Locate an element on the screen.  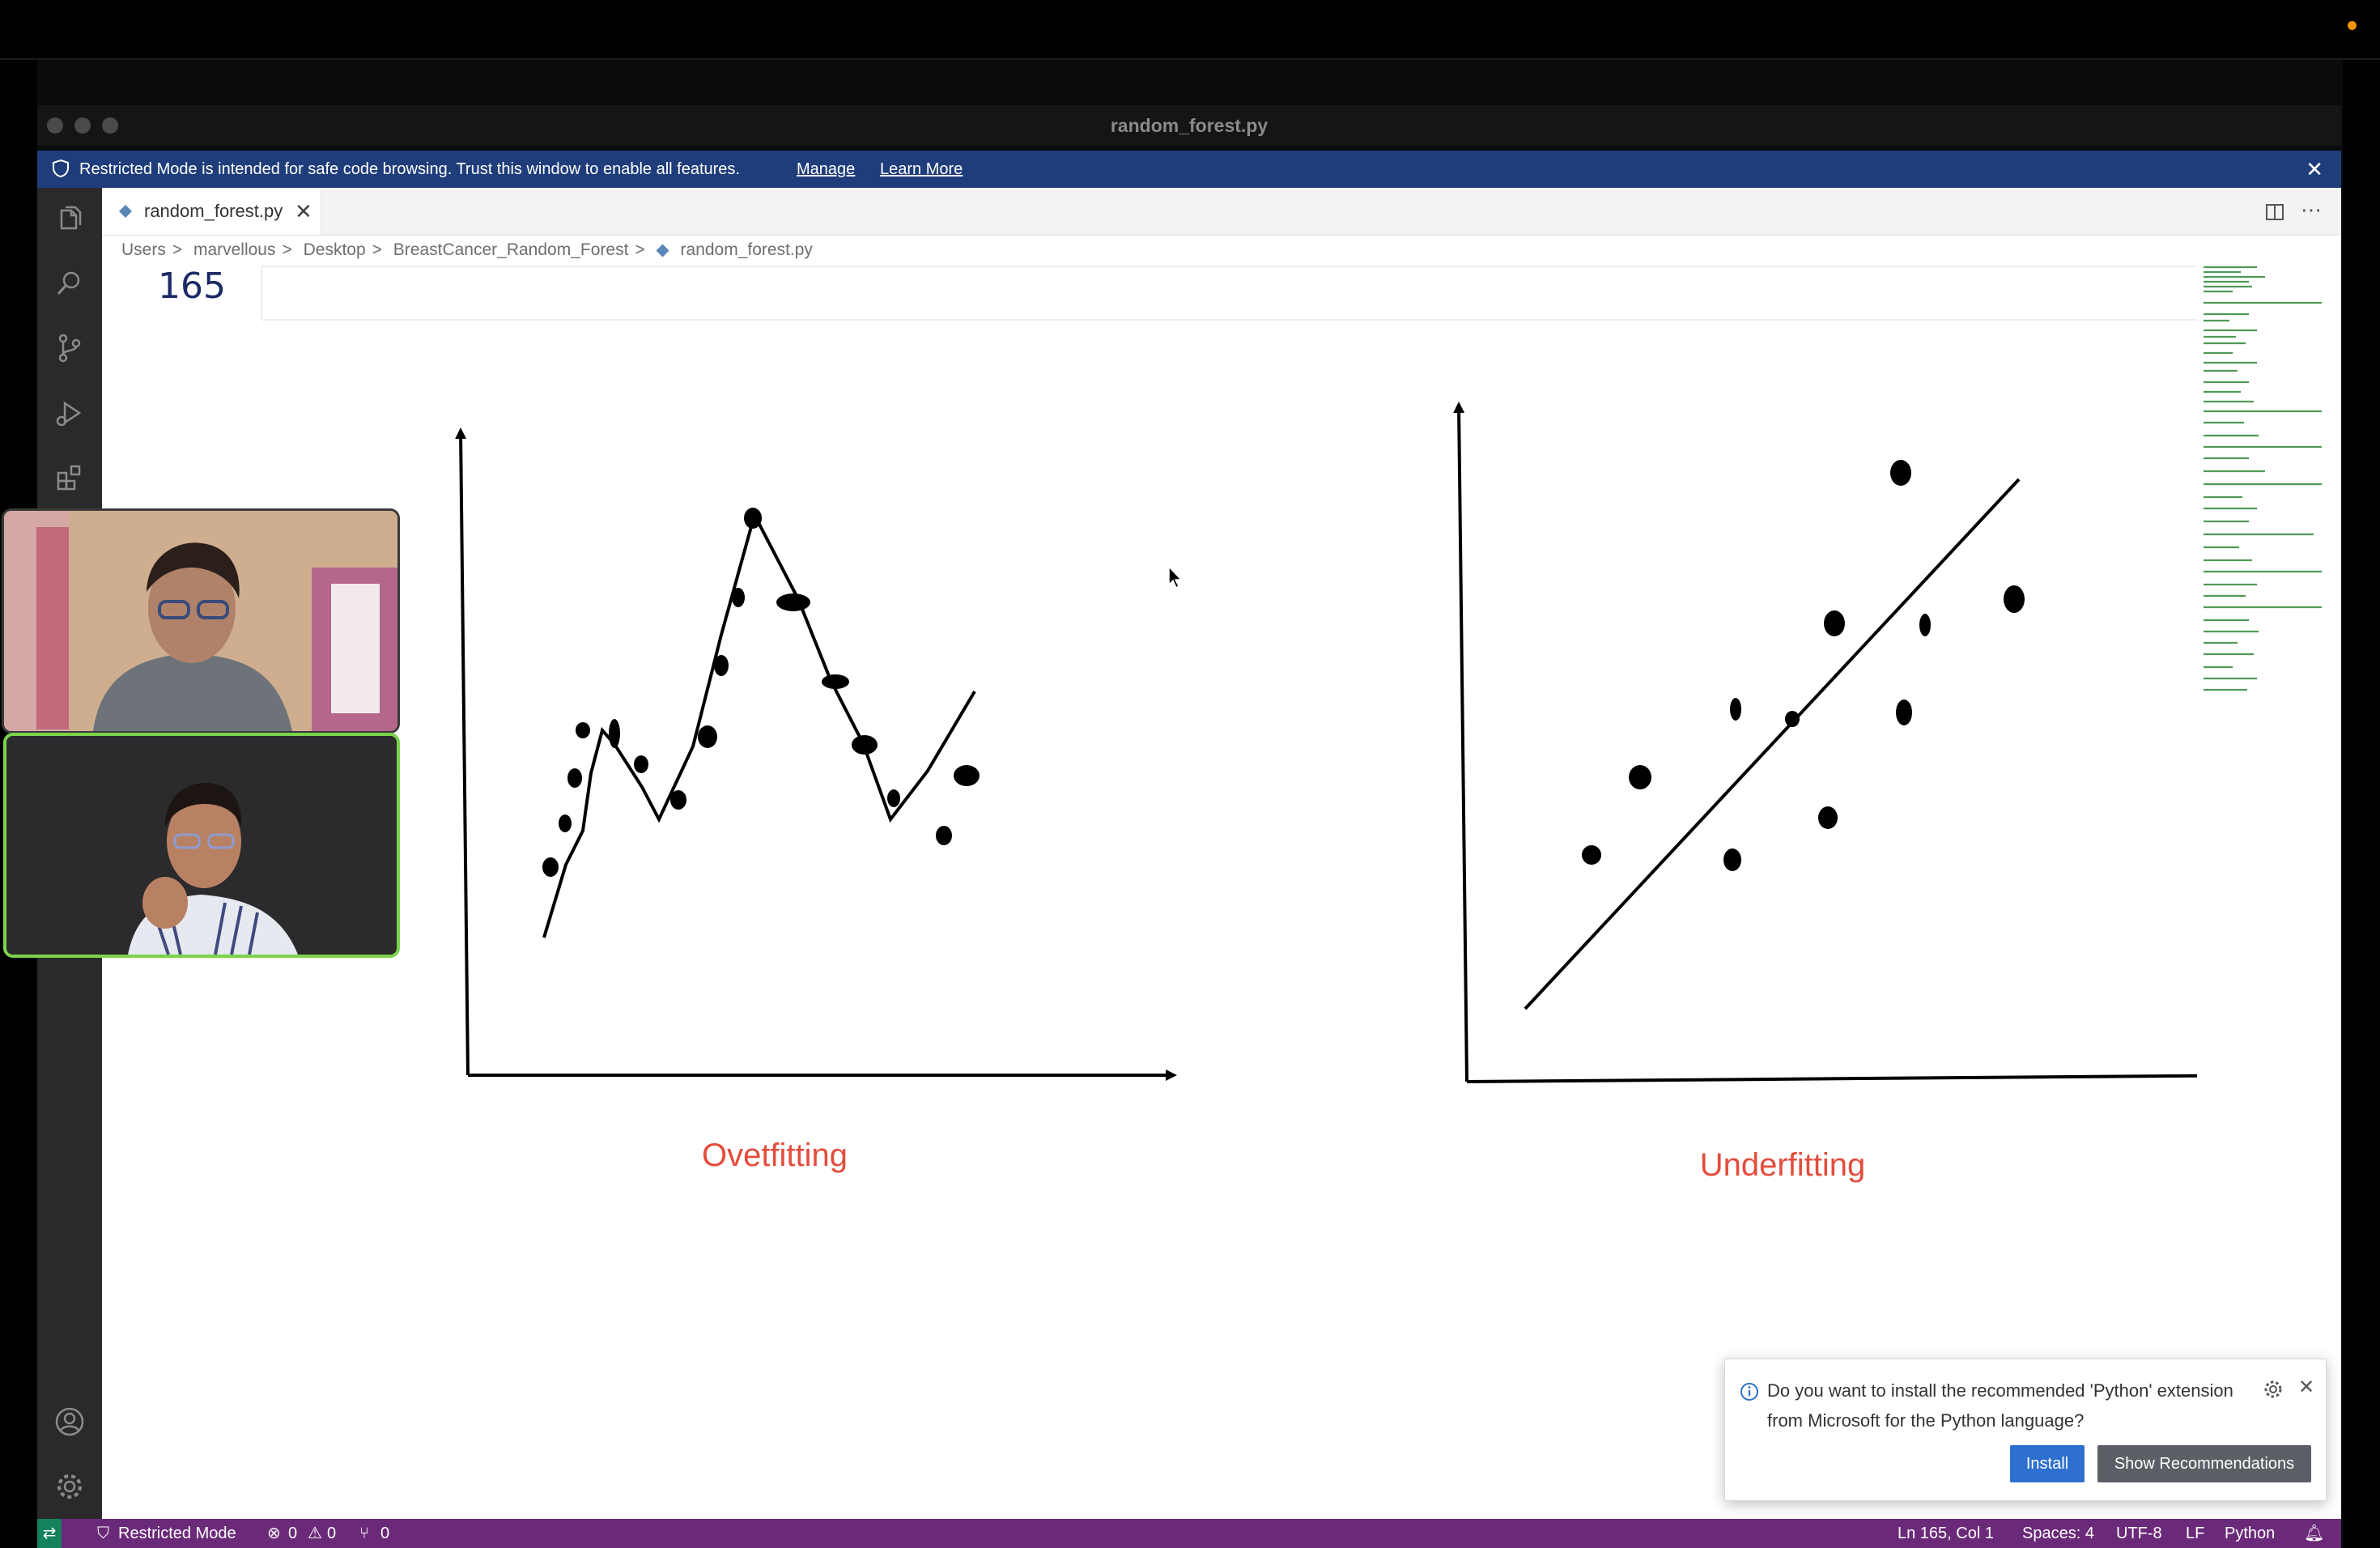
more-actions-icon: ⋯ is located at coordinates (2311, 210).